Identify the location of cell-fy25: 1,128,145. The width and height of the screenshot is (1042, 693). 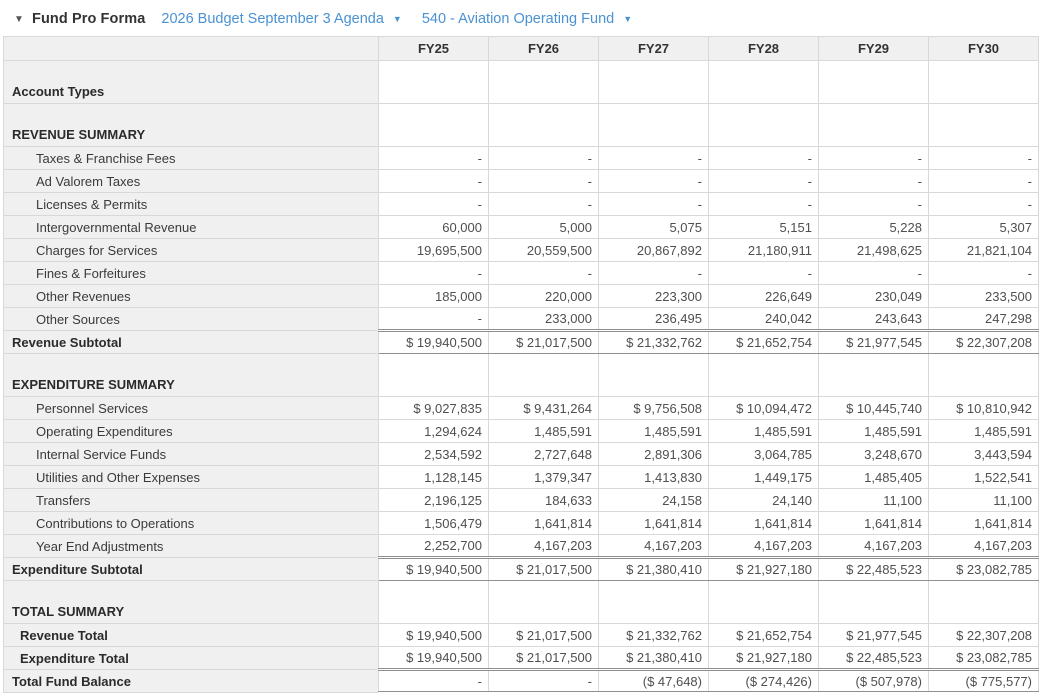
(433, 477).